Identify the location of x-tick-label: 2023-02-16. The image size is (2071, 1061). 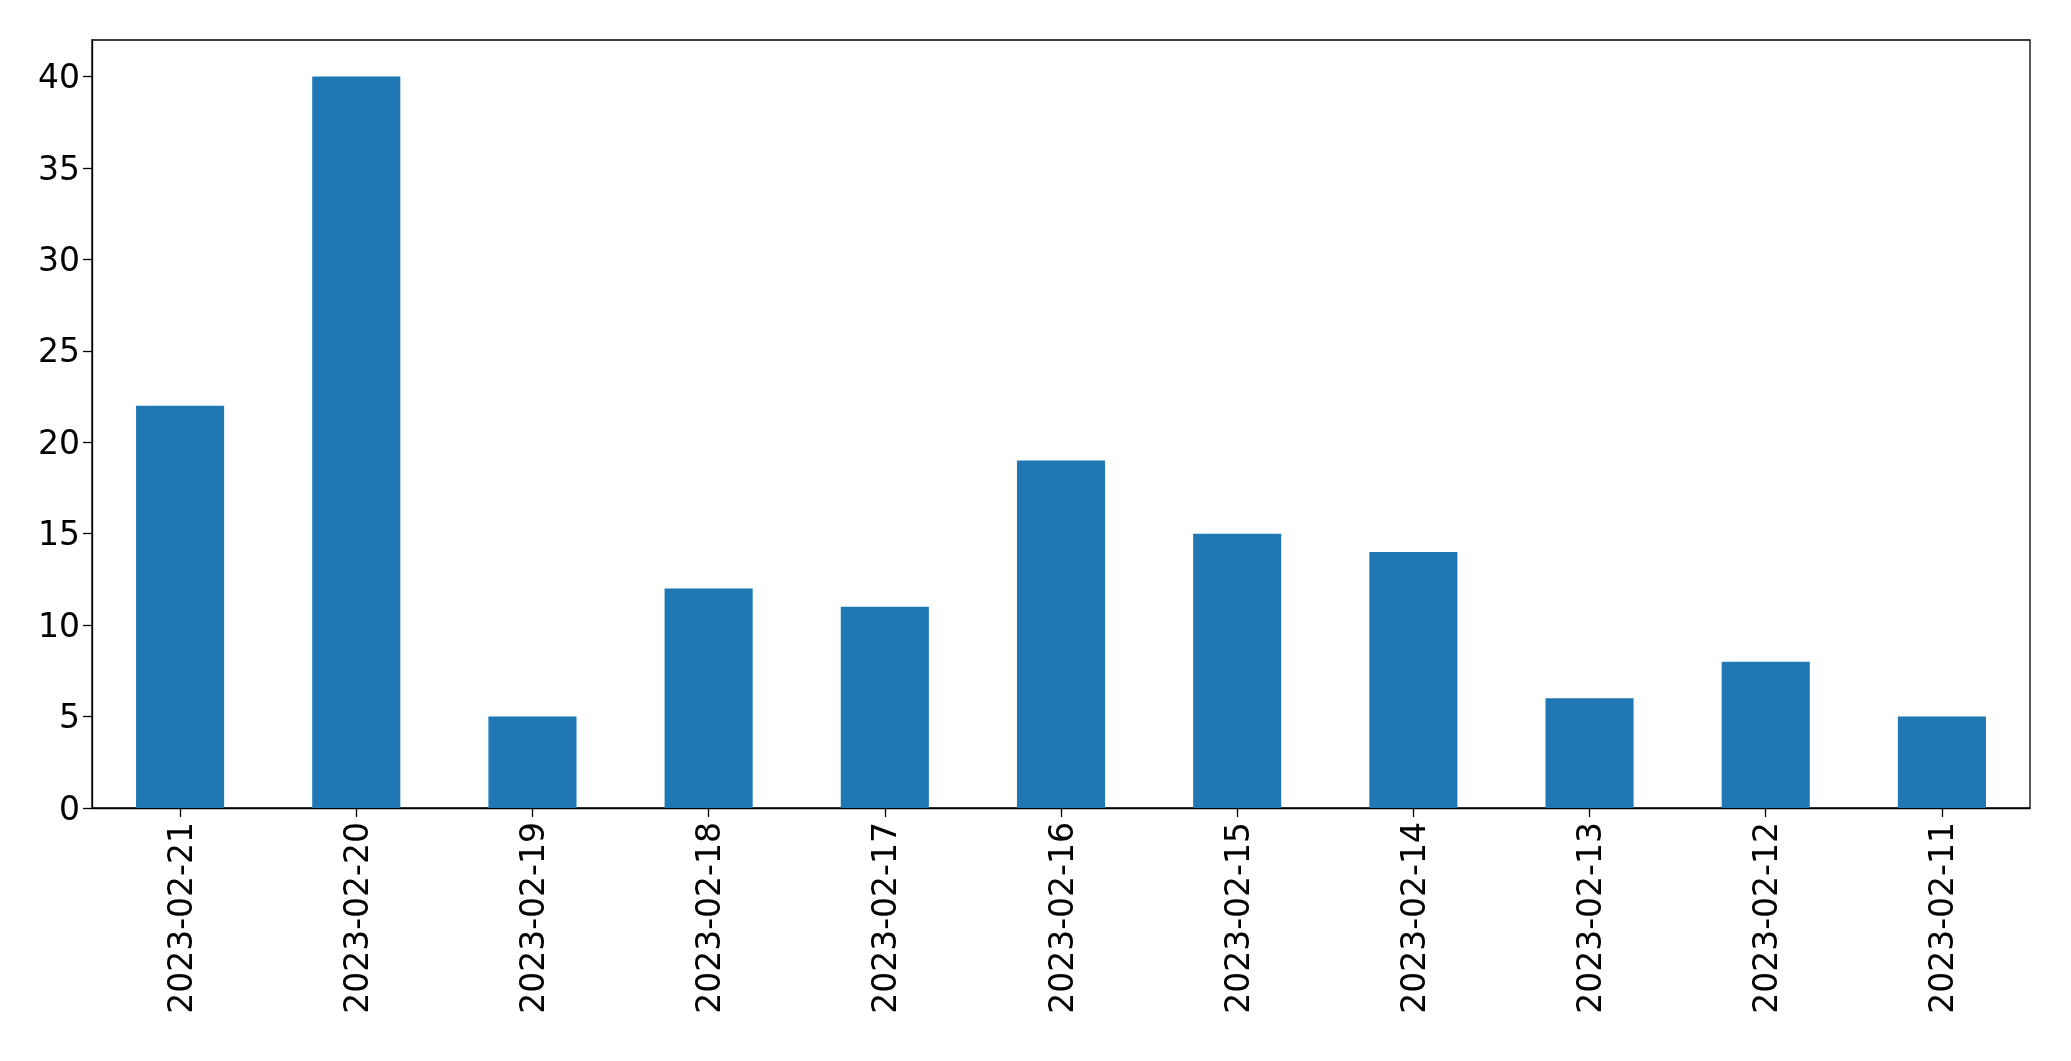
(1061, 918).